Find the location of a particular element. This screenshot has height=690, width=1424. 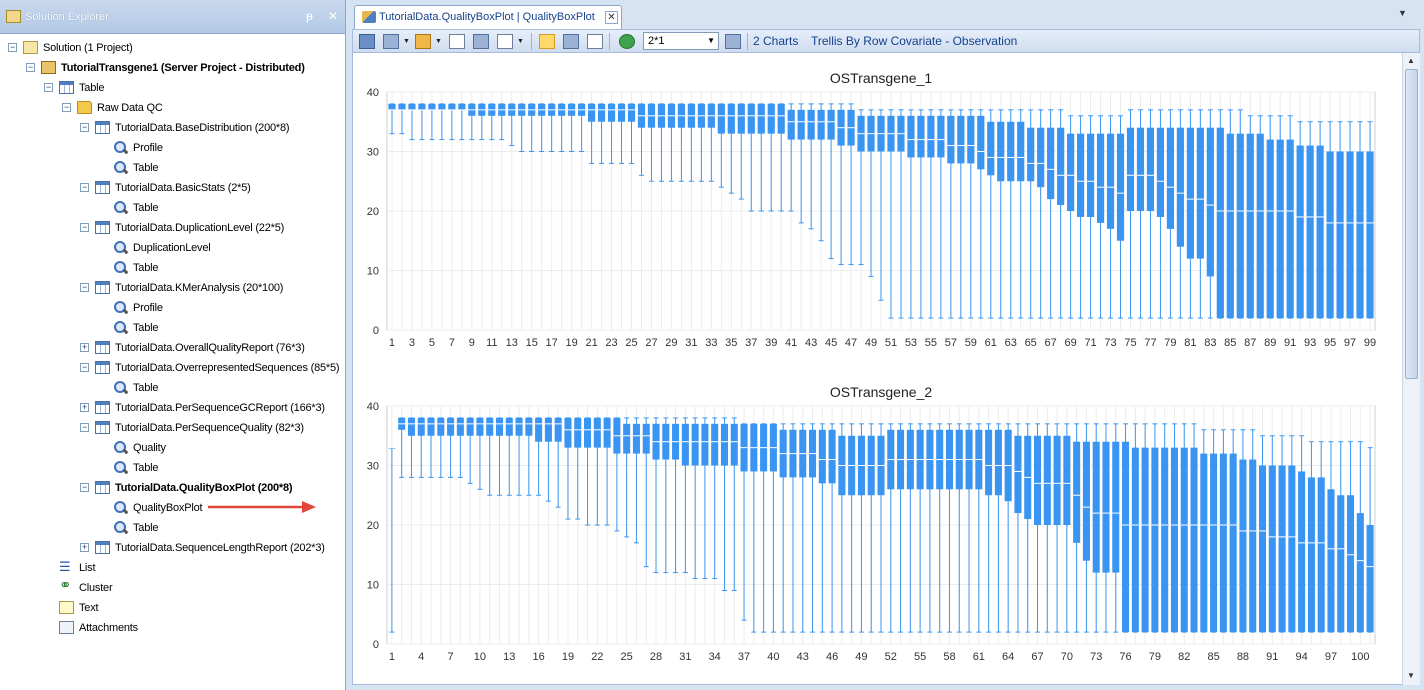

tree-item: − Table is located at coordinates (173, 88).